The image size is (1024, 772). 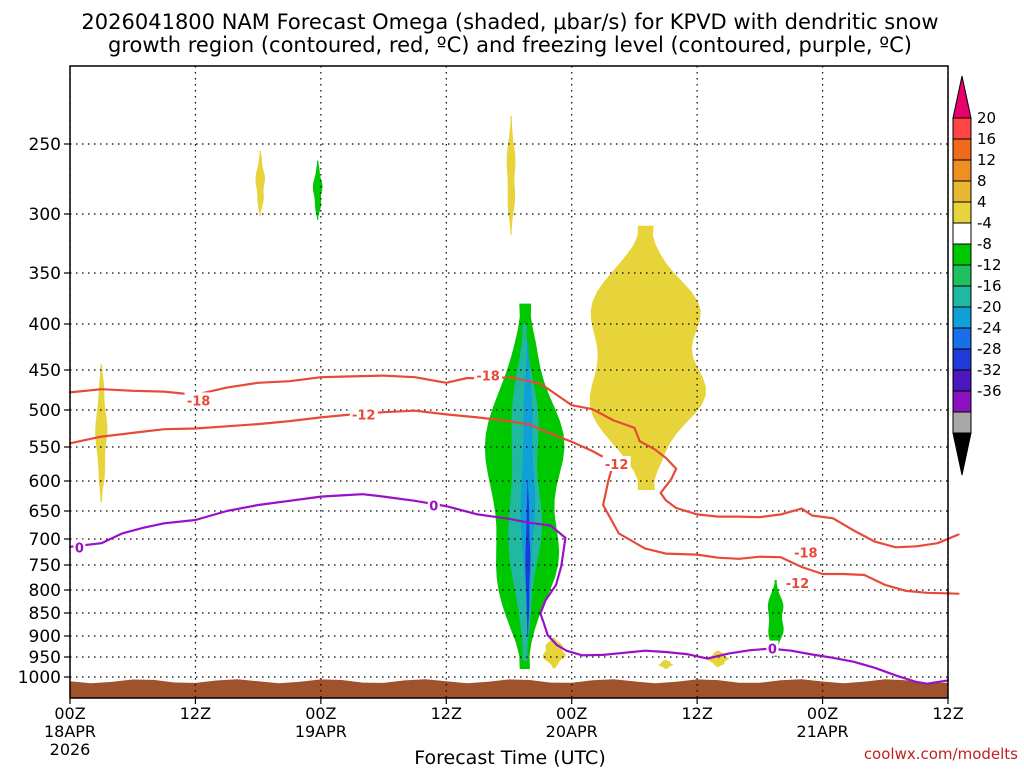 I want to click on x-axis-label: Forecast Time (UTC), so click(x=509, y=757).